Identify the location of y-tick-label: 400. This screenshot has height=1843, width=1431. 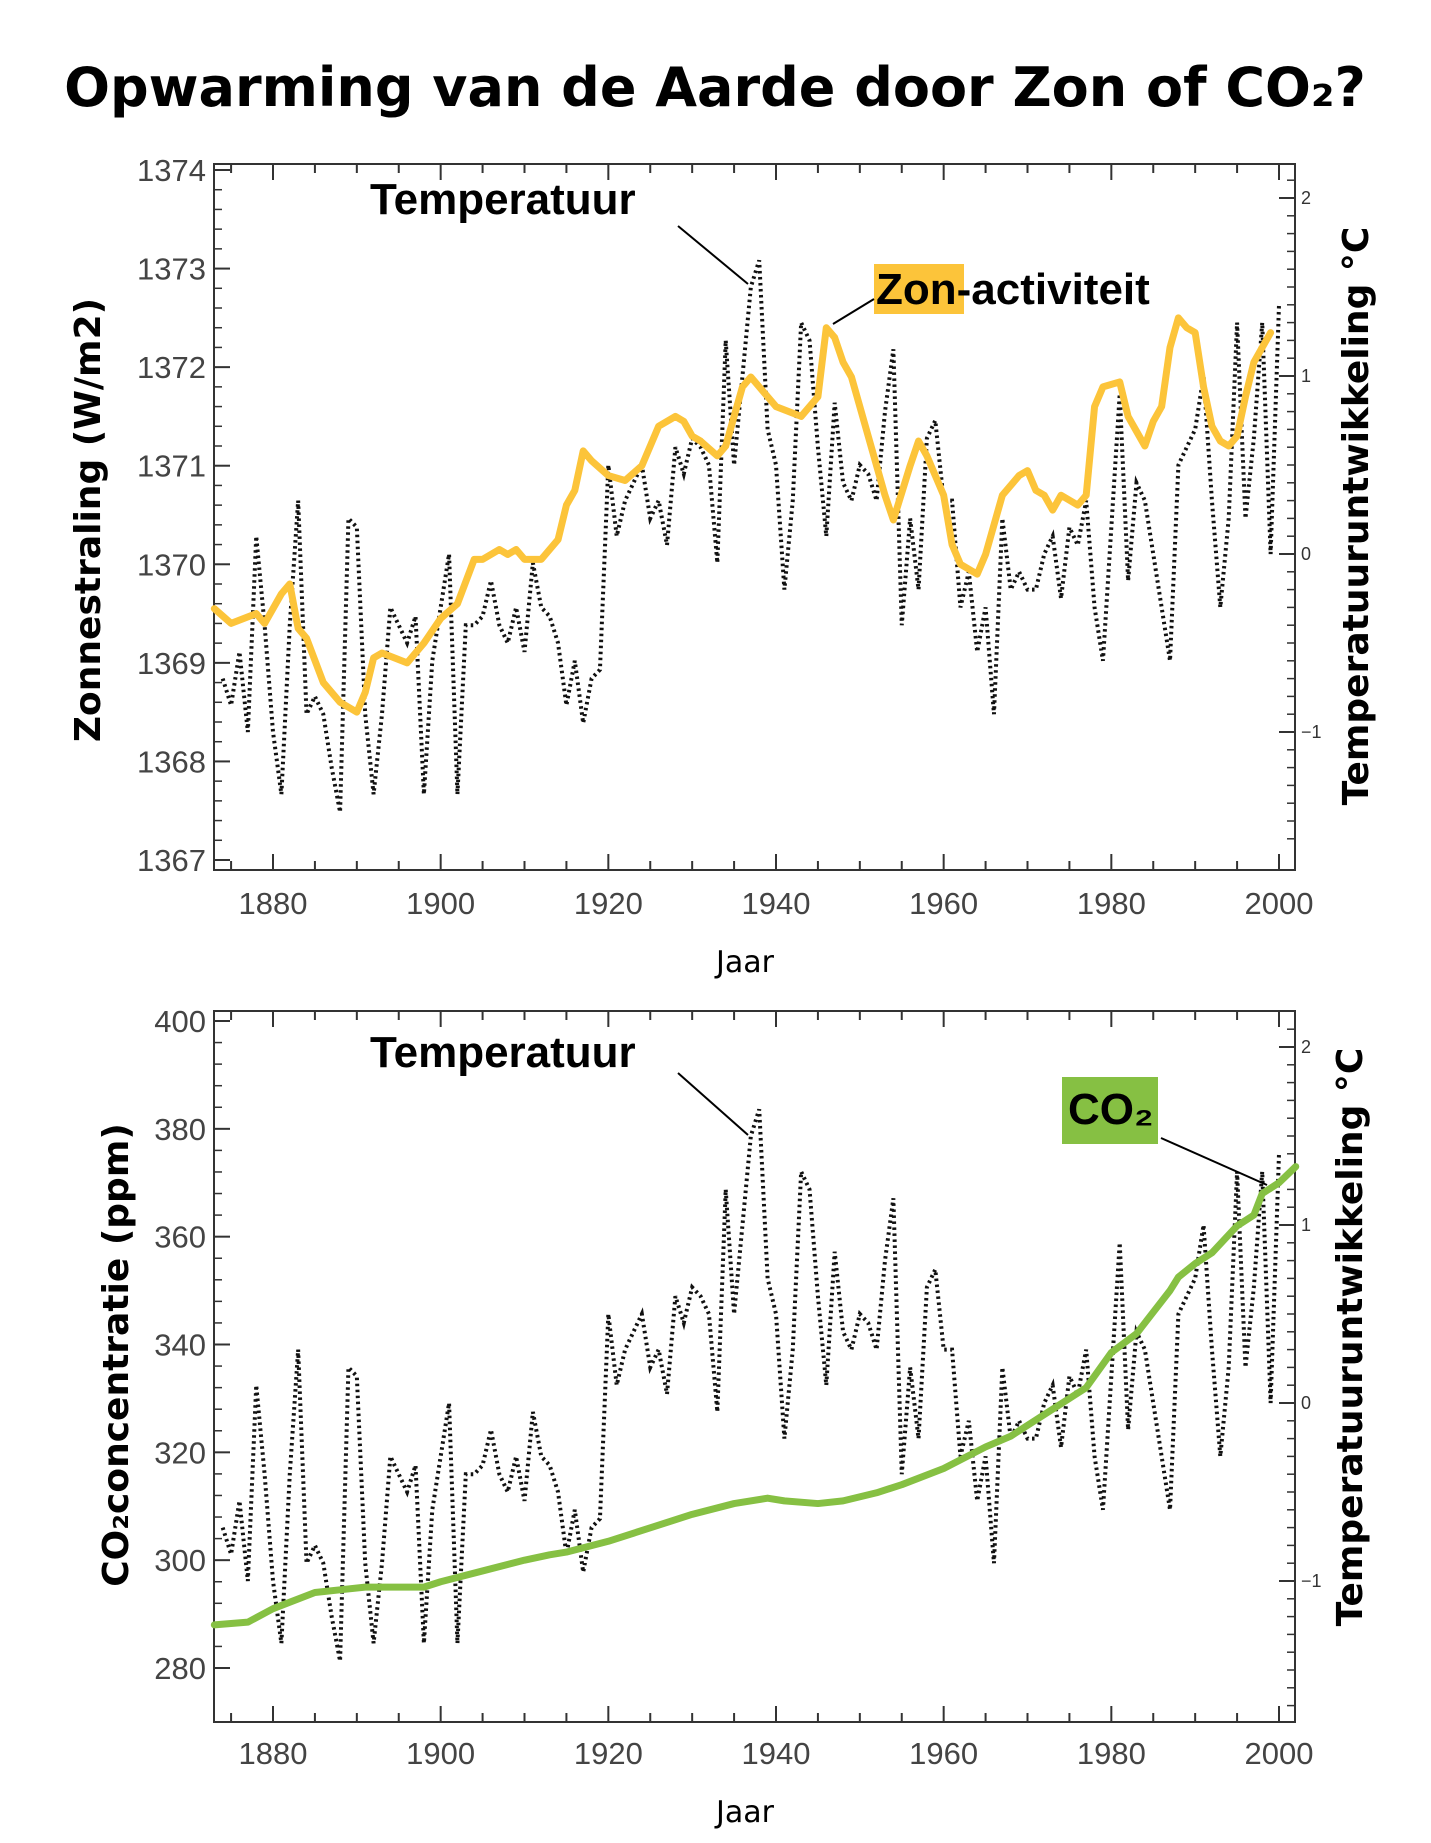
(180, 1021).